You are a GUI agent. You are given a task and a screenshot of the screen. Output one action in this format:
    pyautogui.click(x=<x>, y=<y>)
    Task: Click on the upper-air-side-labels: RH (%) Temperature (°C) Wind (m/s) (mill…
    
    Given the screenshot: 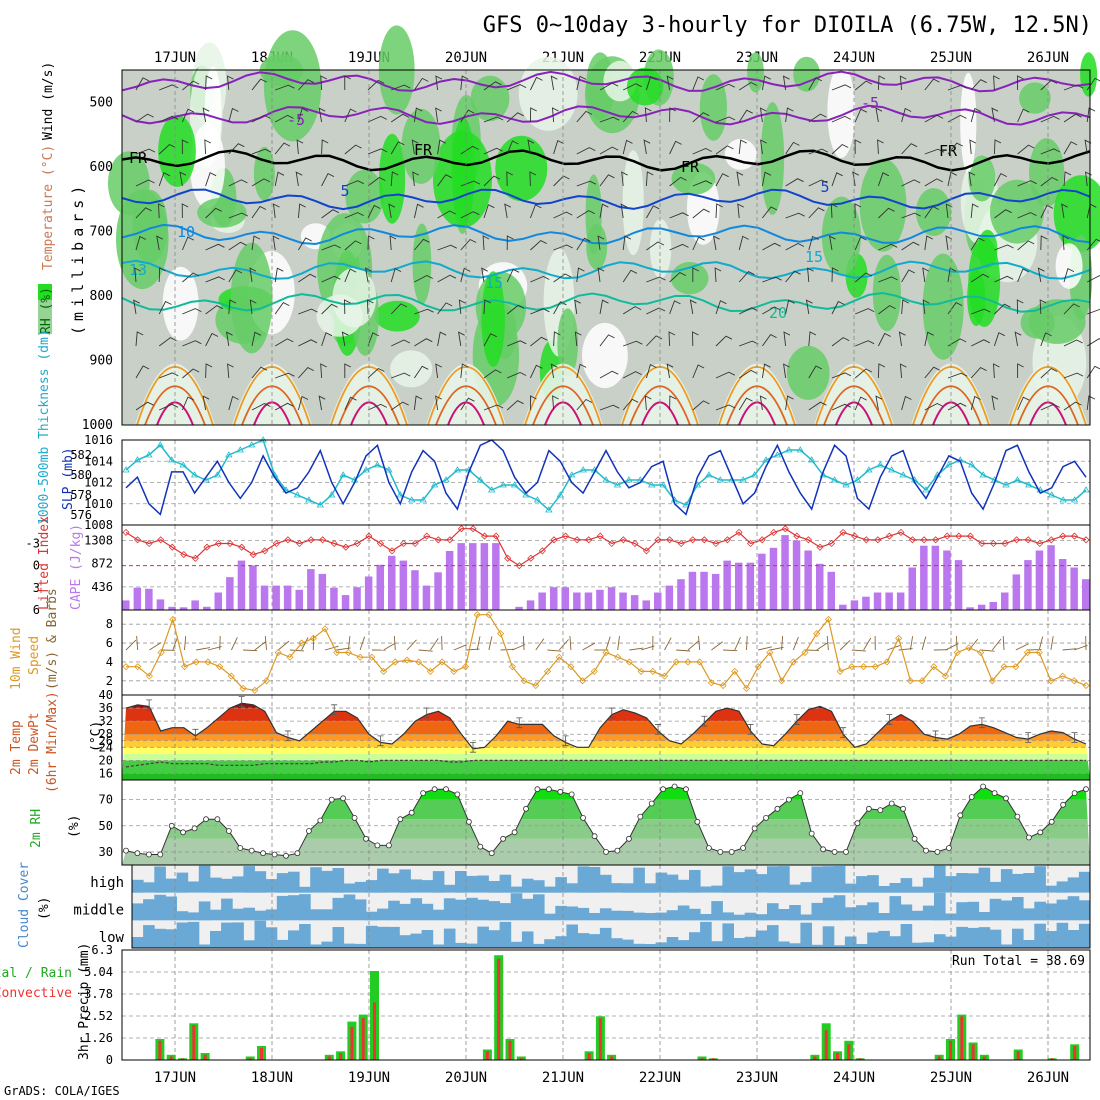 What is the action you would take?
    pyautogui.click(x=62, y=198)
    